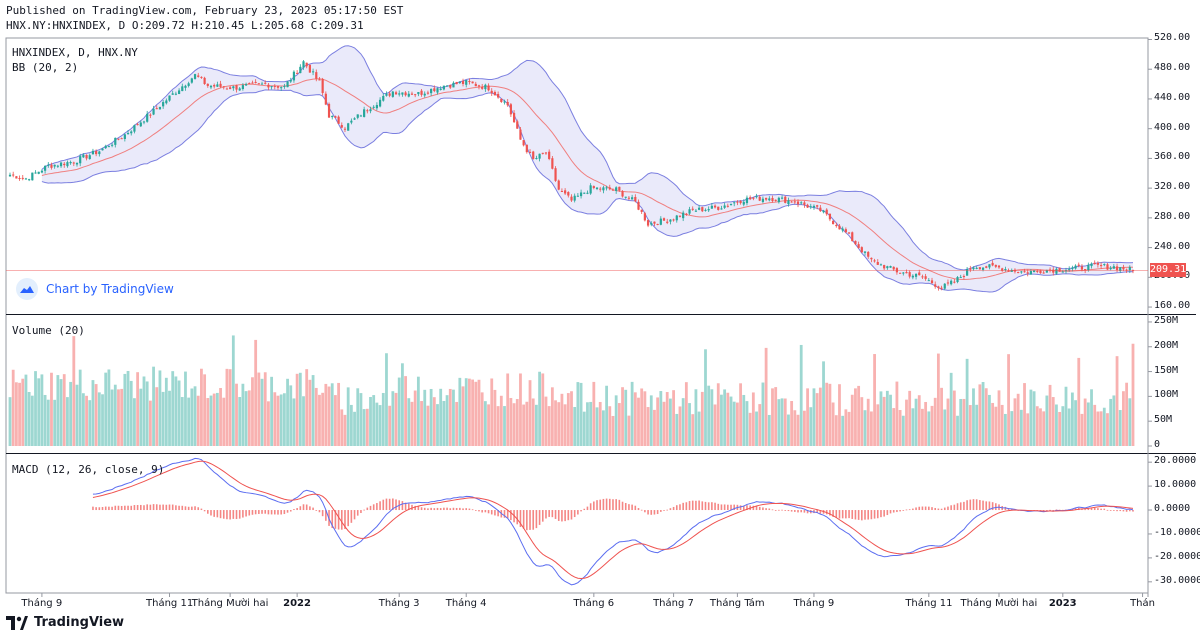 The height and width of the screenshot is (640, 1200). I want to click on macd-pane-label: MACD (12, 26, close, 9), so click(88, 469).